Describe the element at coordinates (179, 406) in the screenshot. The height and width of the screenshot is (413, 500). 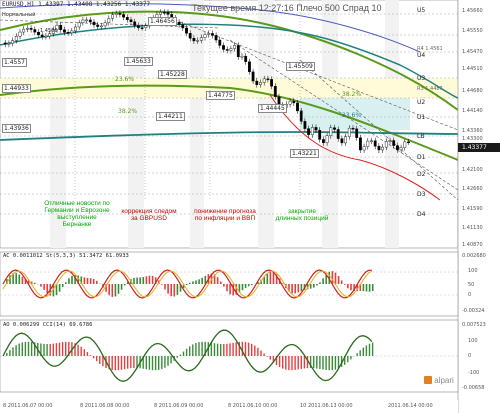
I see `time-tick: 8 2011.06.09 00:00` at that location.